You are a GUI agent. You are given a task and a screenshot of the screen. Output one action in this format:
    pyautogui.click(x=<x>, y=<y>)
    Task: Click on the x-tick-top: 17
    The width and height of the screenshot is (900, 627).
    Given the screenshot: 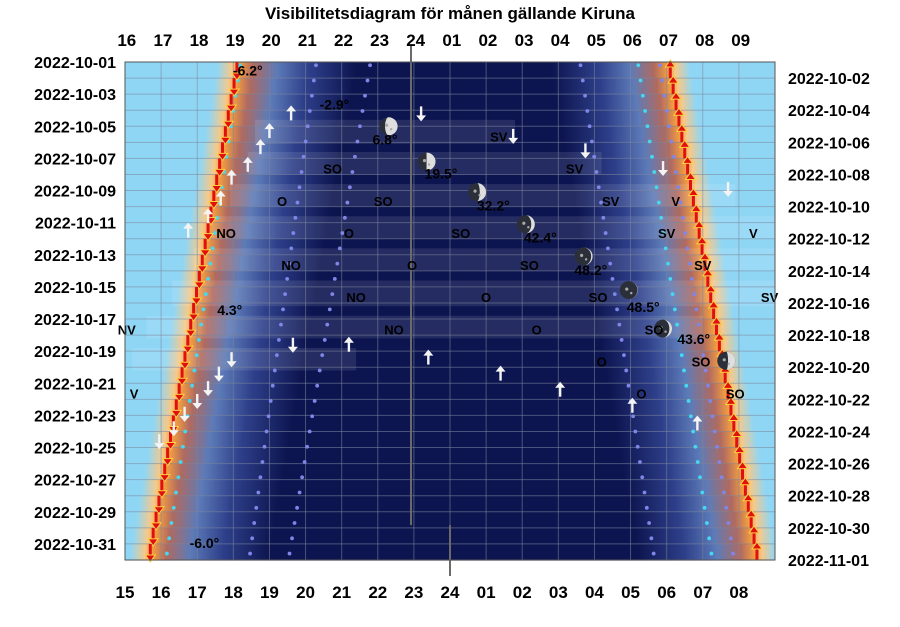 What is the action you would take?
    pyautogui.click(x=162, y=40)
    